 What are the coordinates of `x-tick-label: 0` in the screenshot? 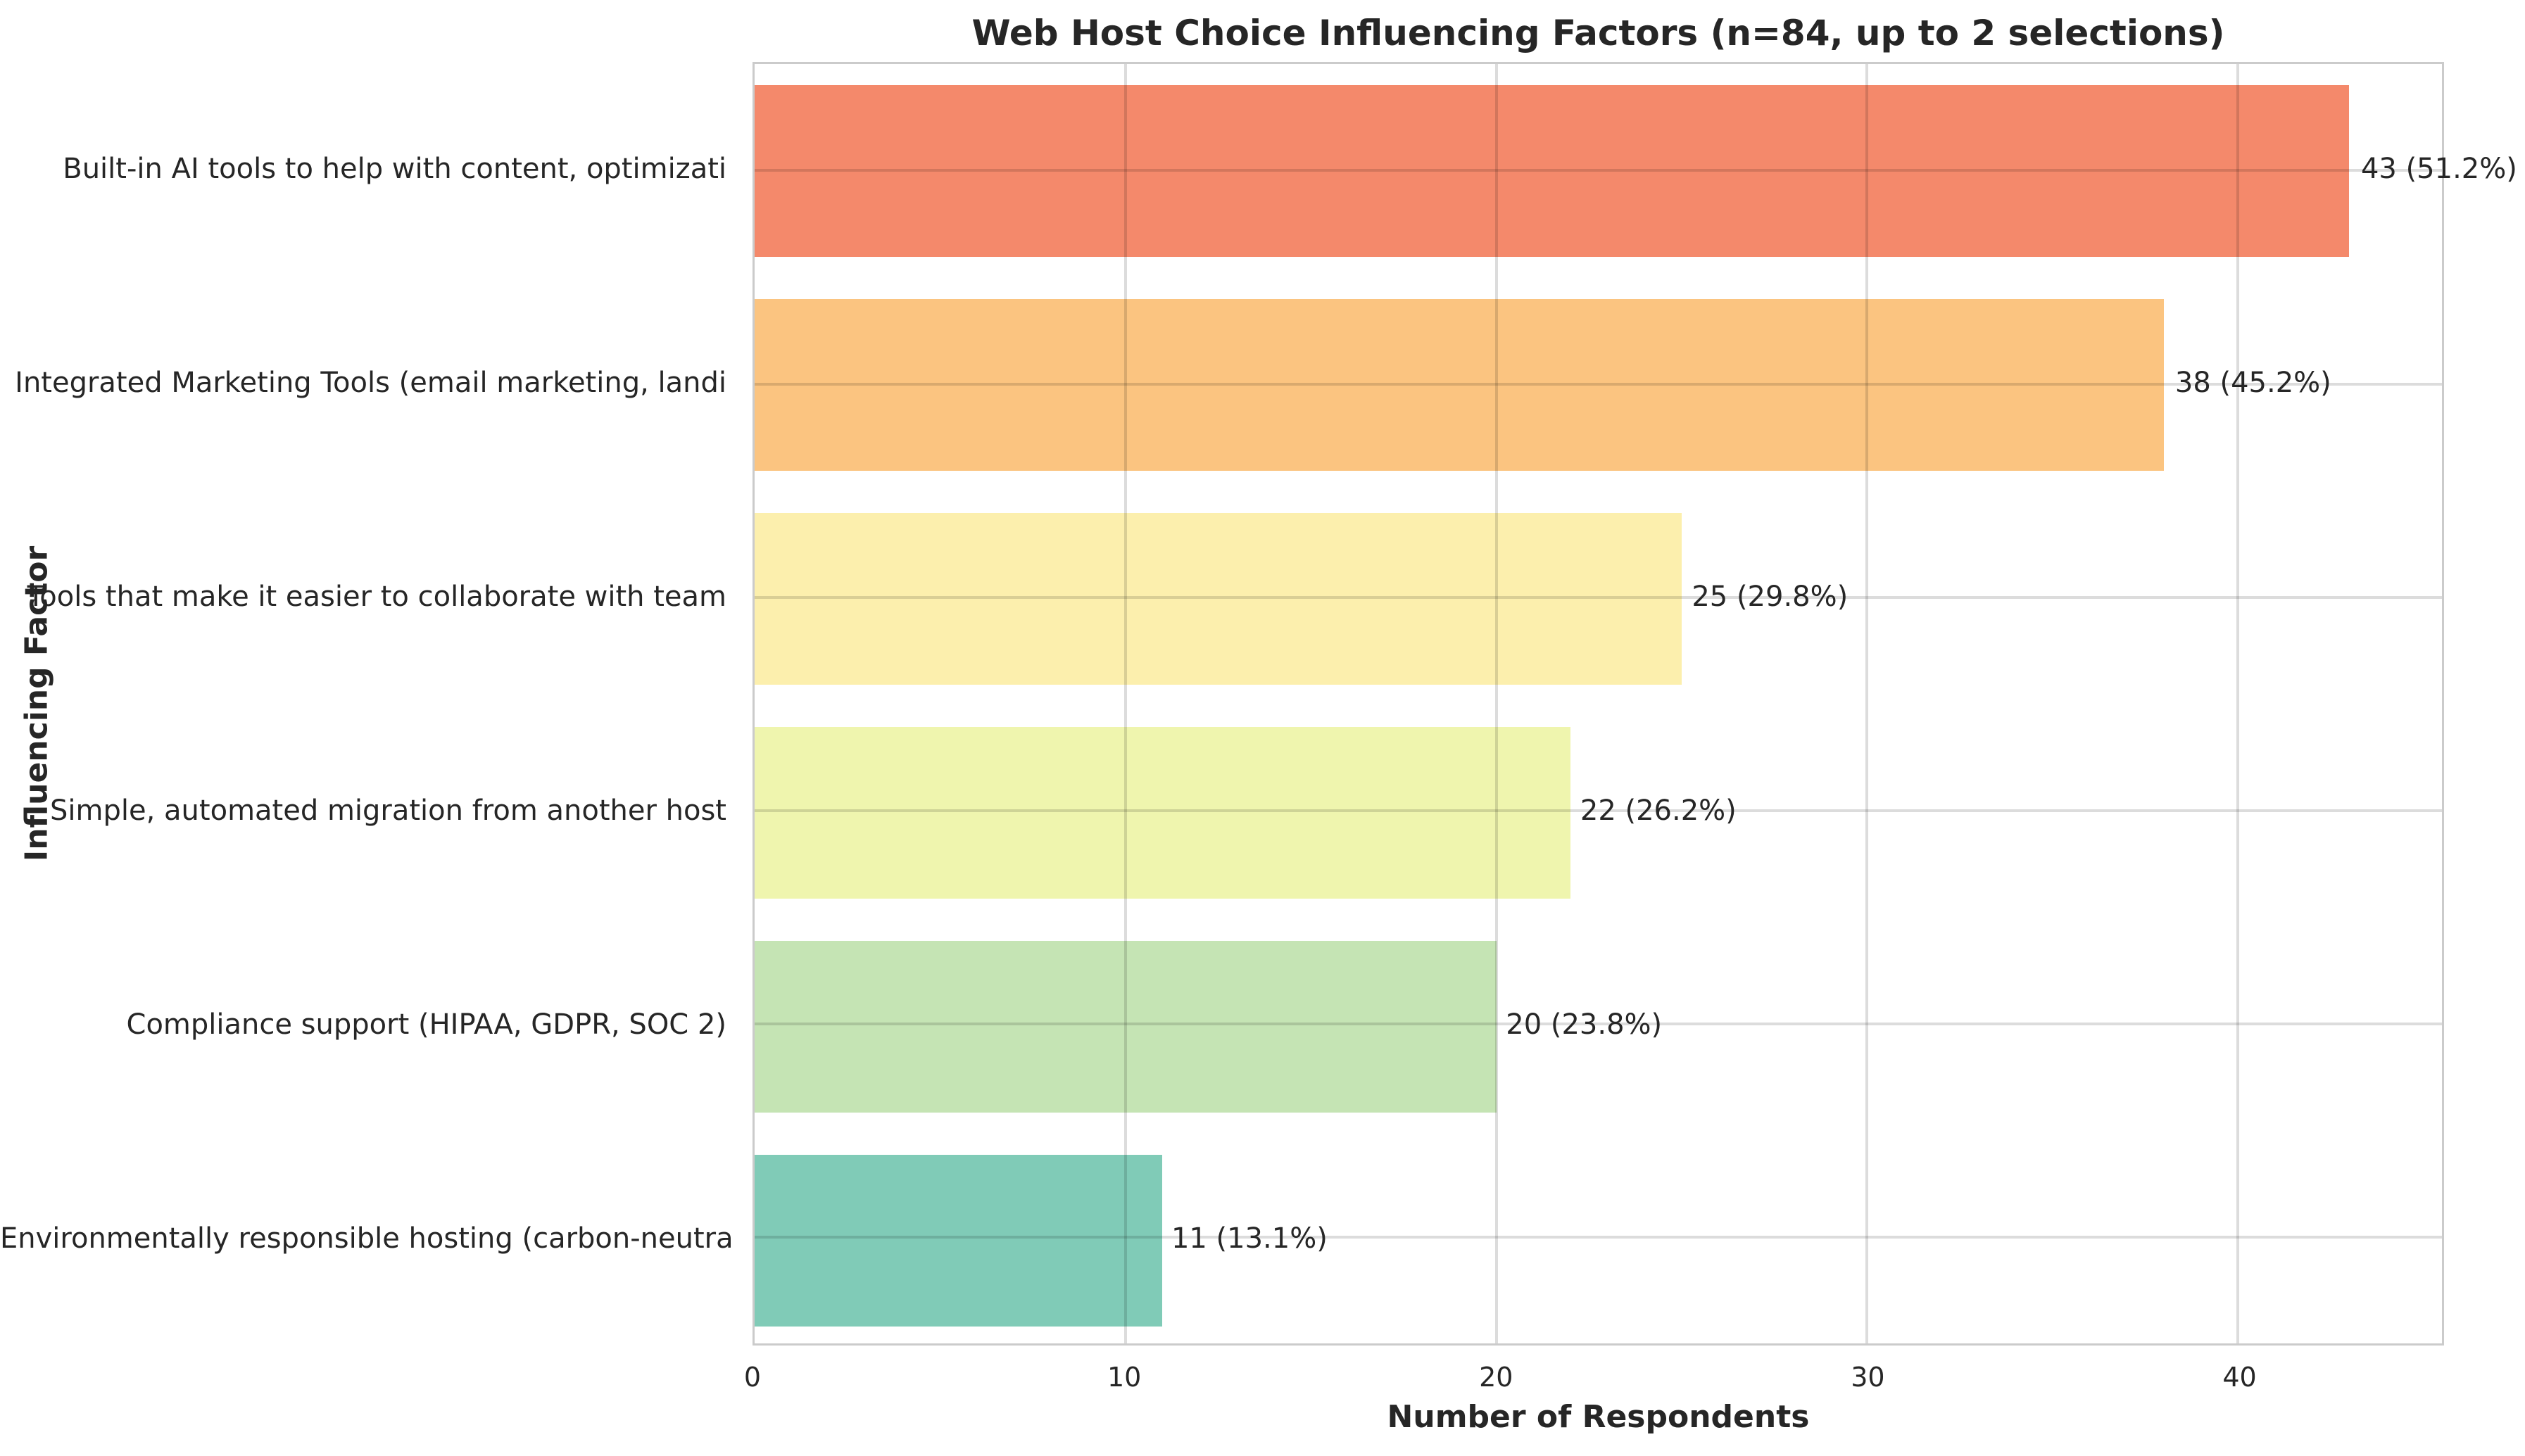 It's located at (752, 1377).